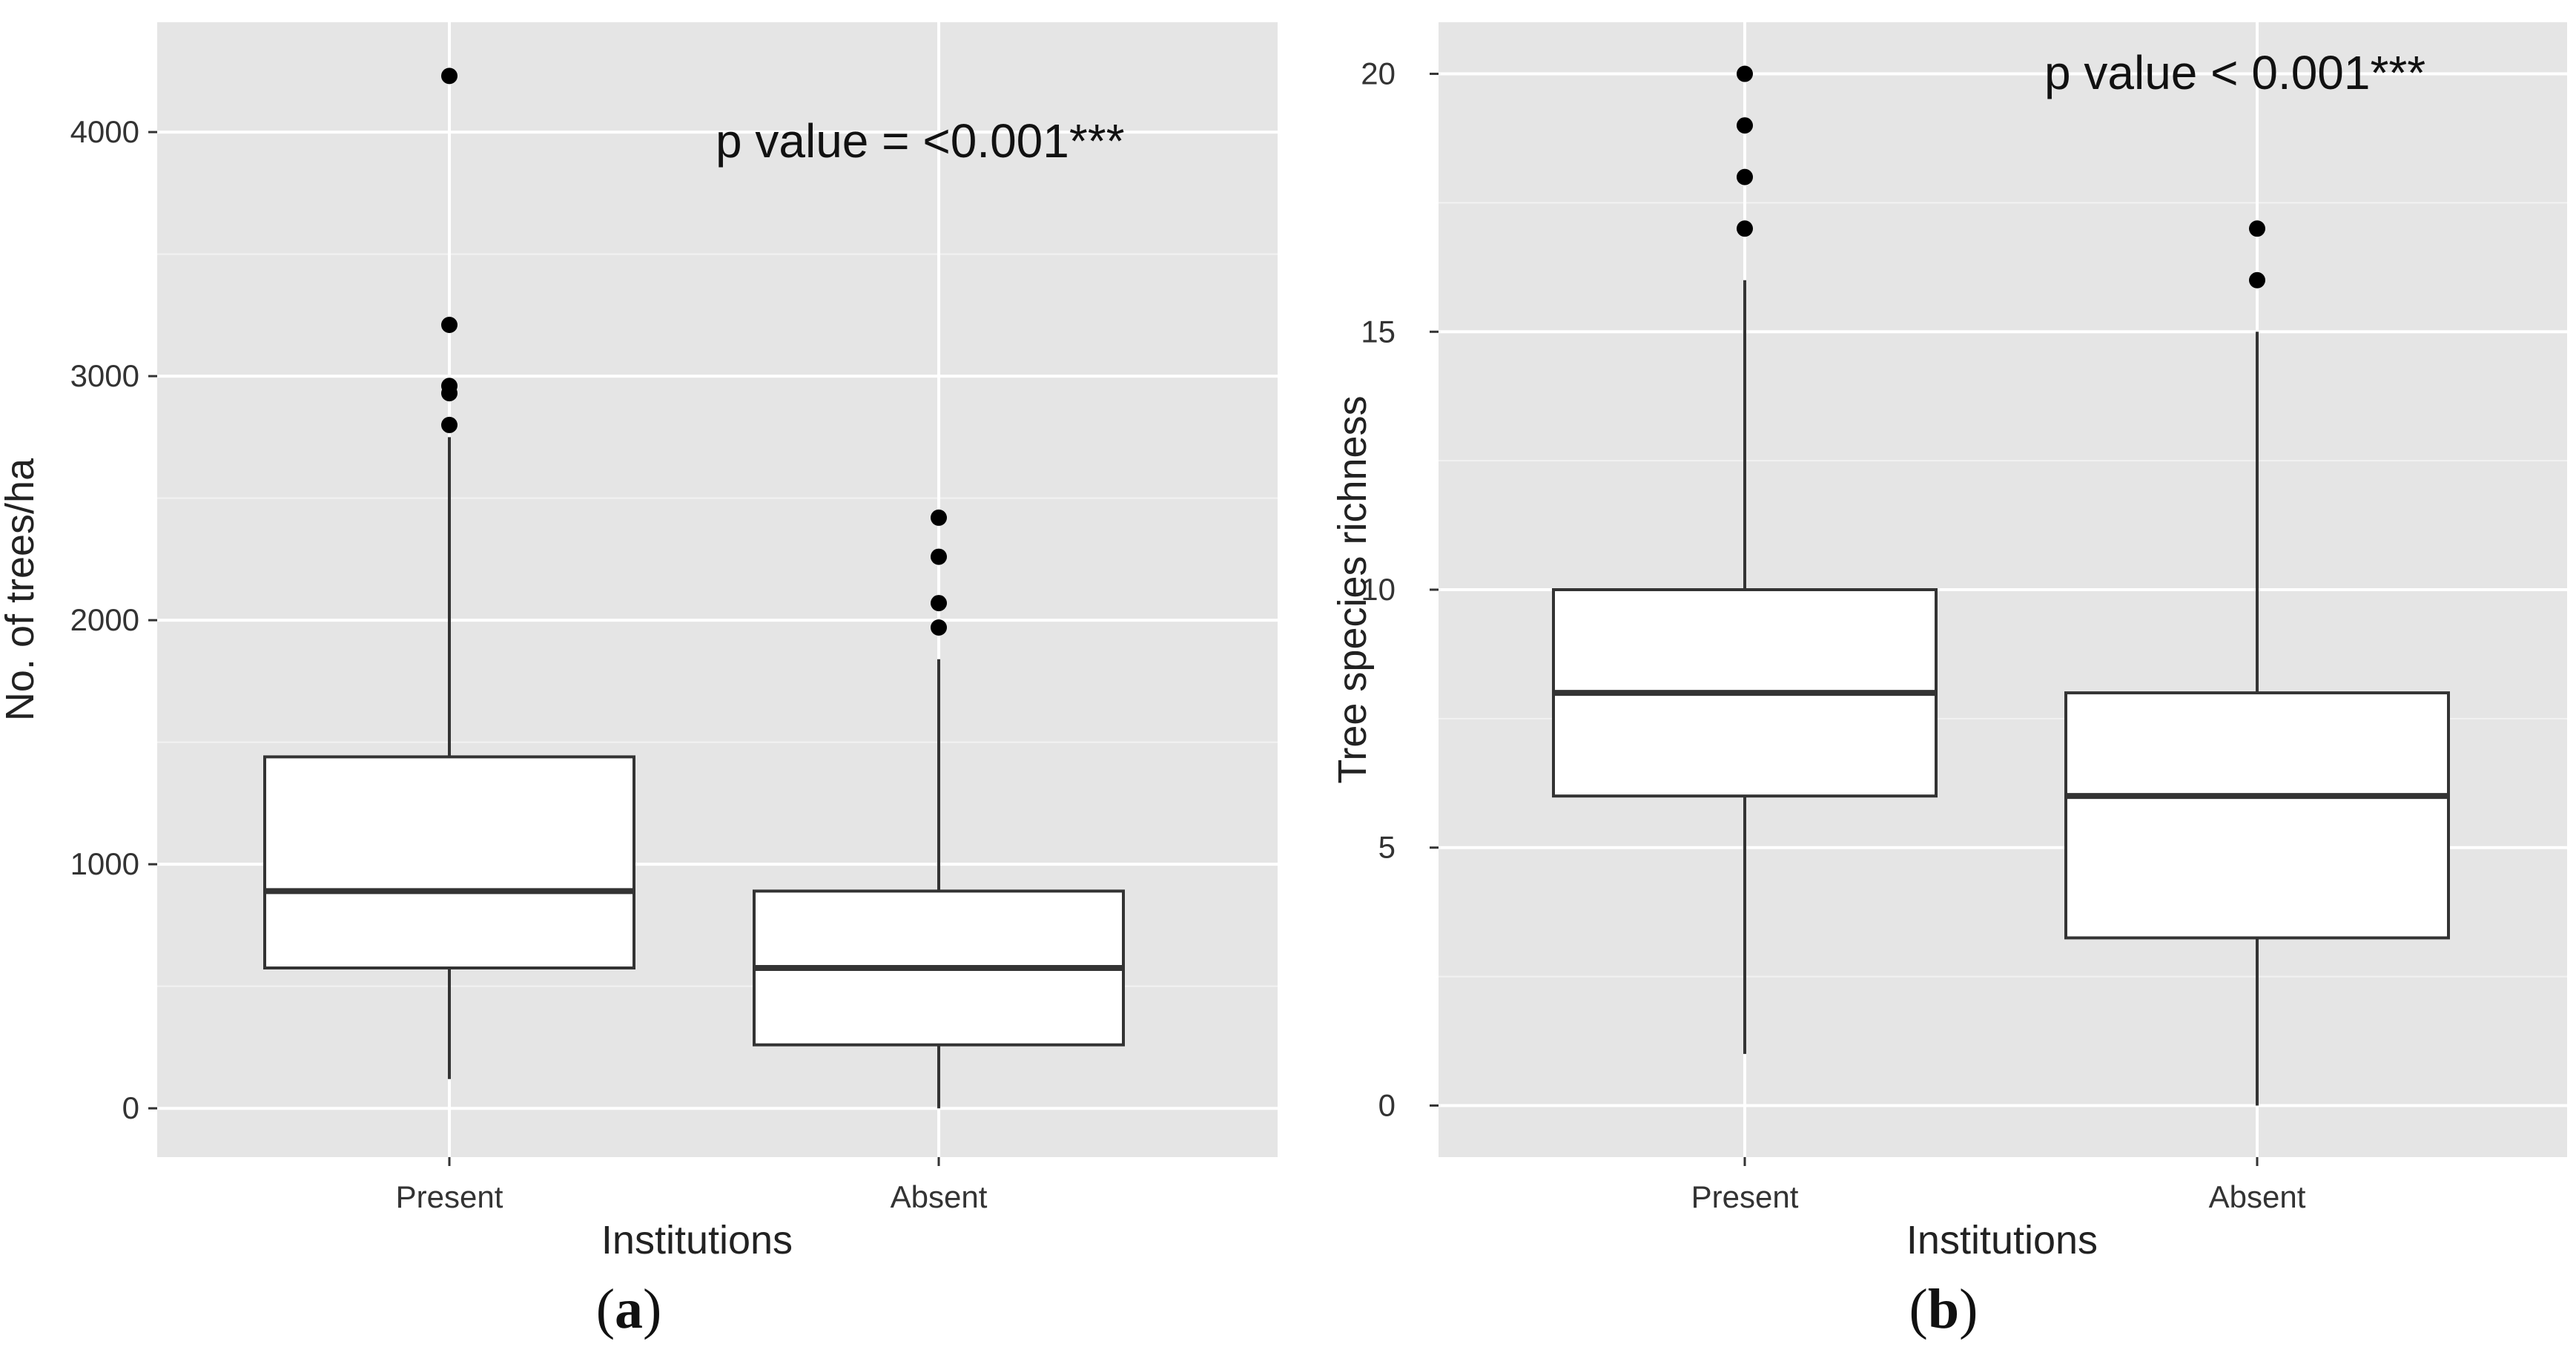  What do you see at coordinates (2234, 72) in the screenshot?
I see `p-value-annotation: p value < 0.001***` at bounding box center [2234, 72].